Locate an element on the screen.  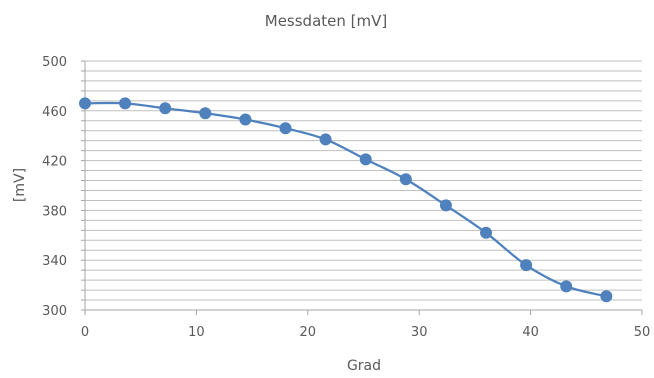
y-axis-title: [mV] is located at coordinates (20, 185).